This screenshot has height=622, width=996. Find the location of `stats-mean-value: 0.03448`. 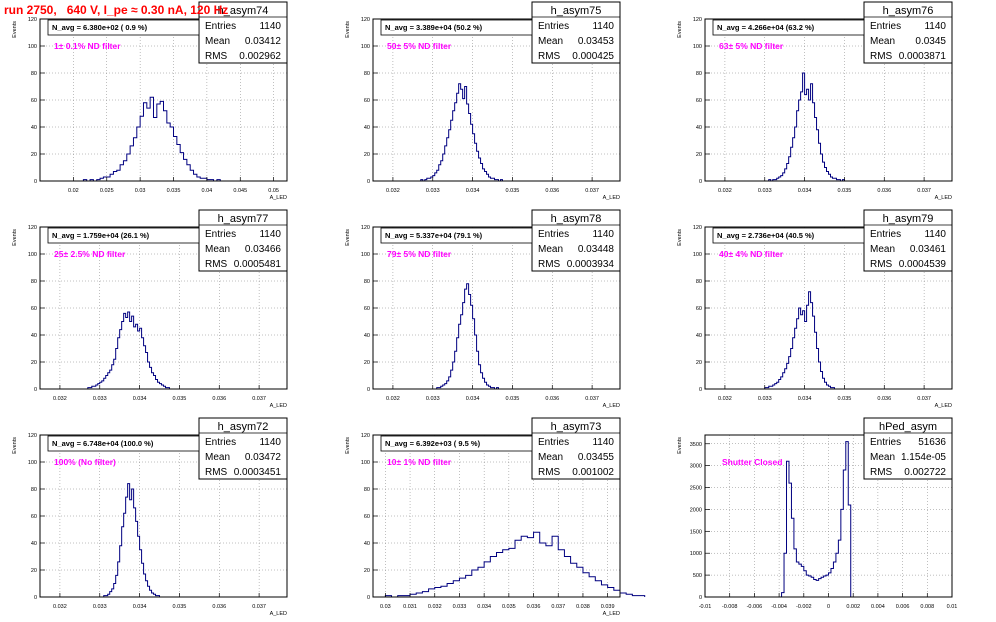

stats-mean-value: 0.03448 is located at coordinates (596, 249).